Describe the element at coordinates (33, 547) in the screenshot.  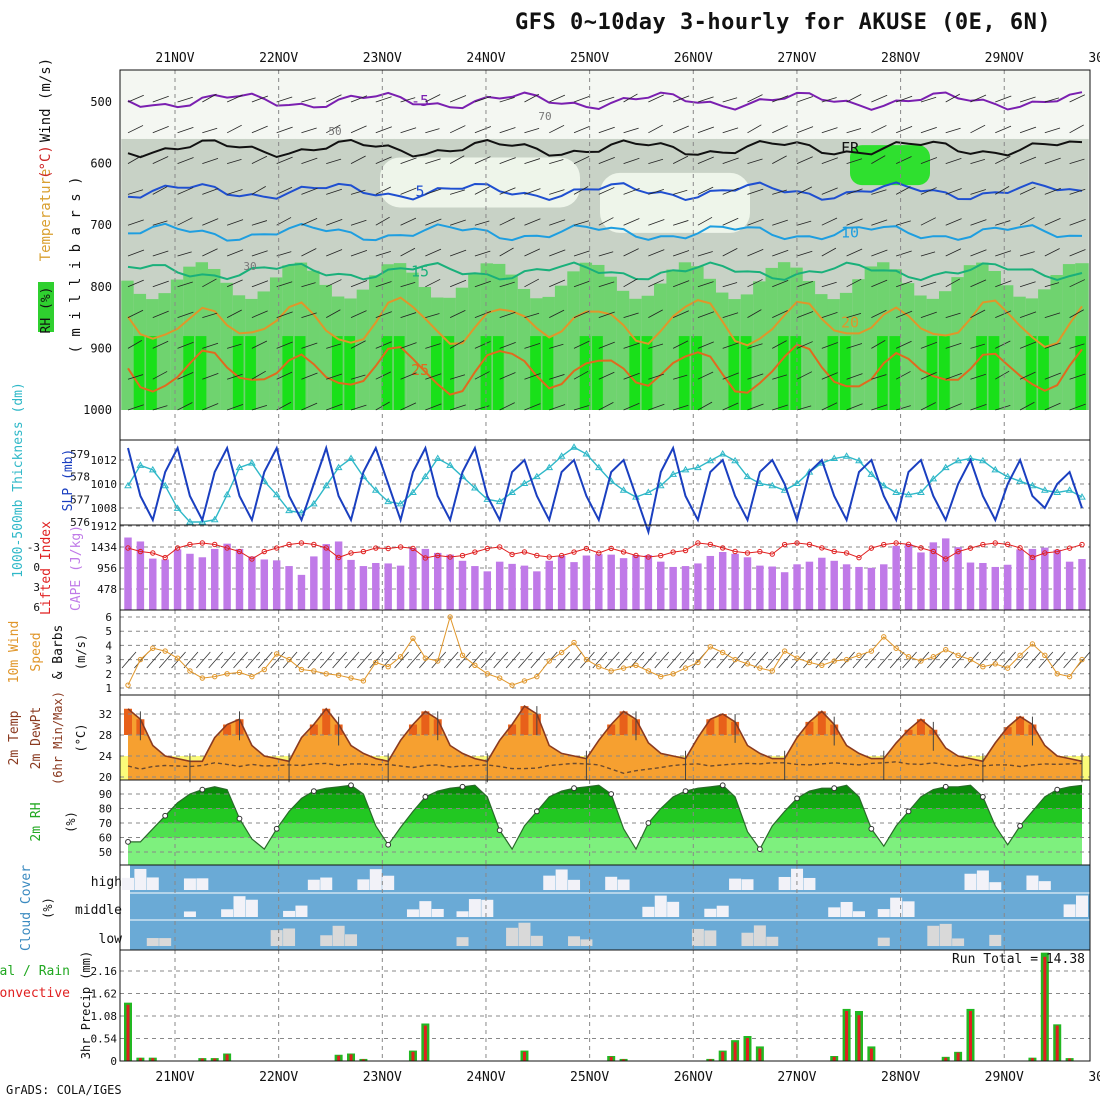
I see `lifted-index-tick--3: -3` at that location.